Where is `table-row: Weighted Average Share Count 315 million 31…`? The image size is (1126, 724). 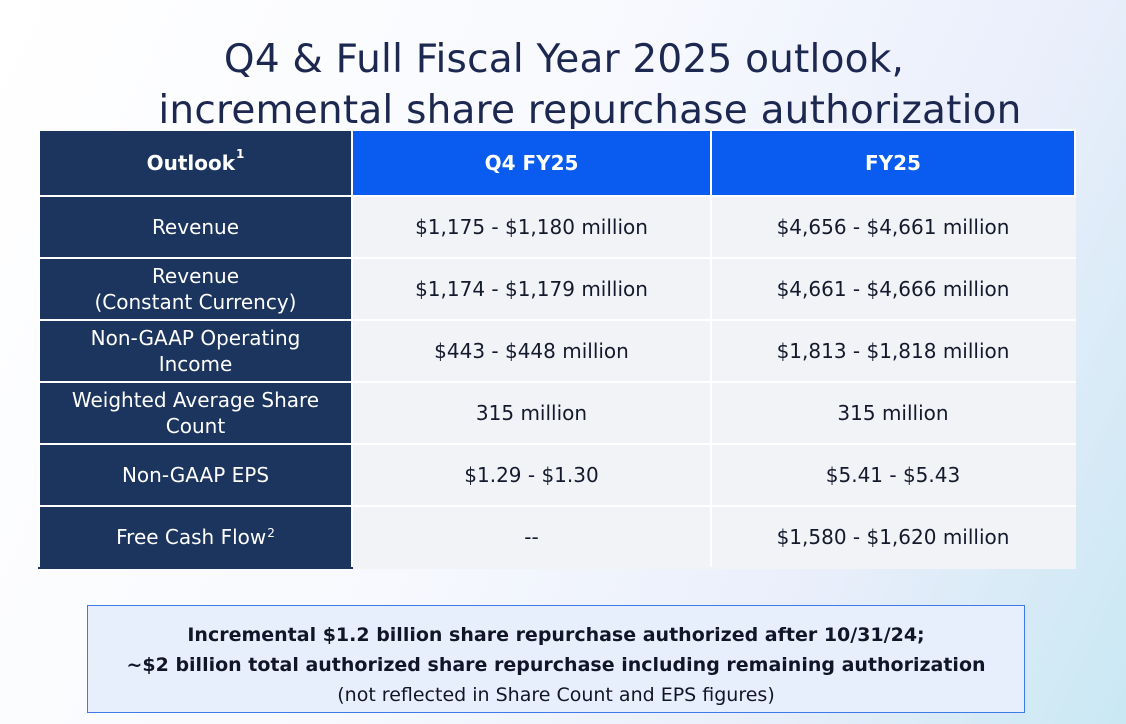 table-row: Weighted Average Share Count 315 million 31… is located at coordinates (557, 413).